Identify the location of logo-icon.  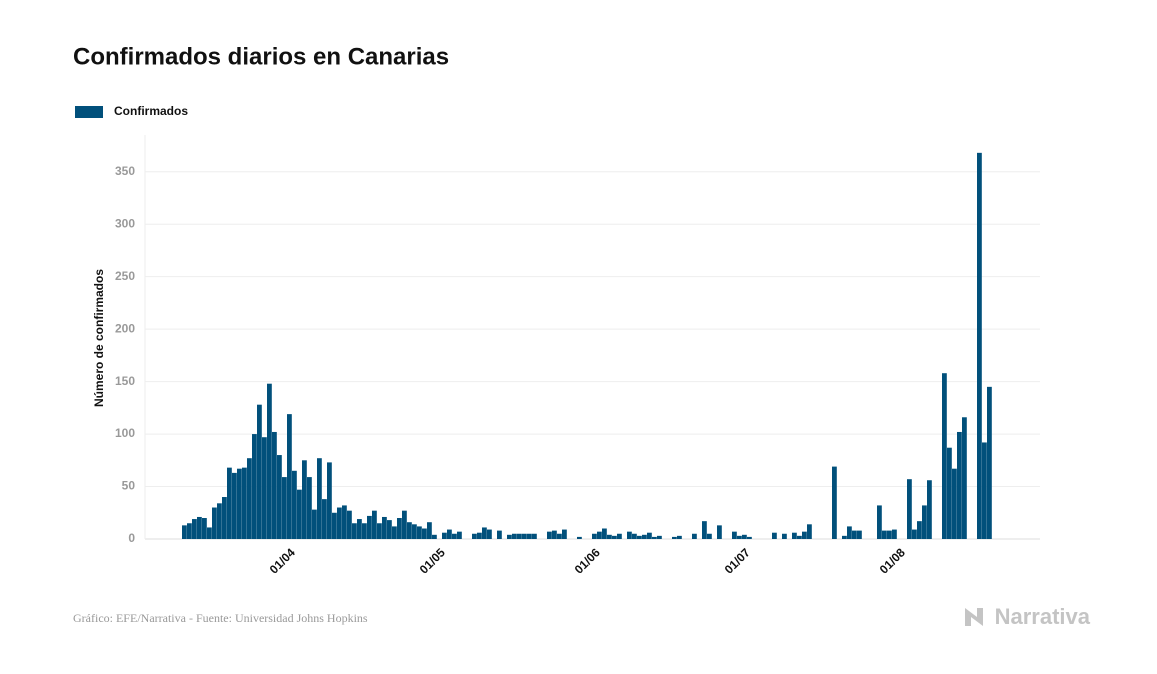
(974, 617).